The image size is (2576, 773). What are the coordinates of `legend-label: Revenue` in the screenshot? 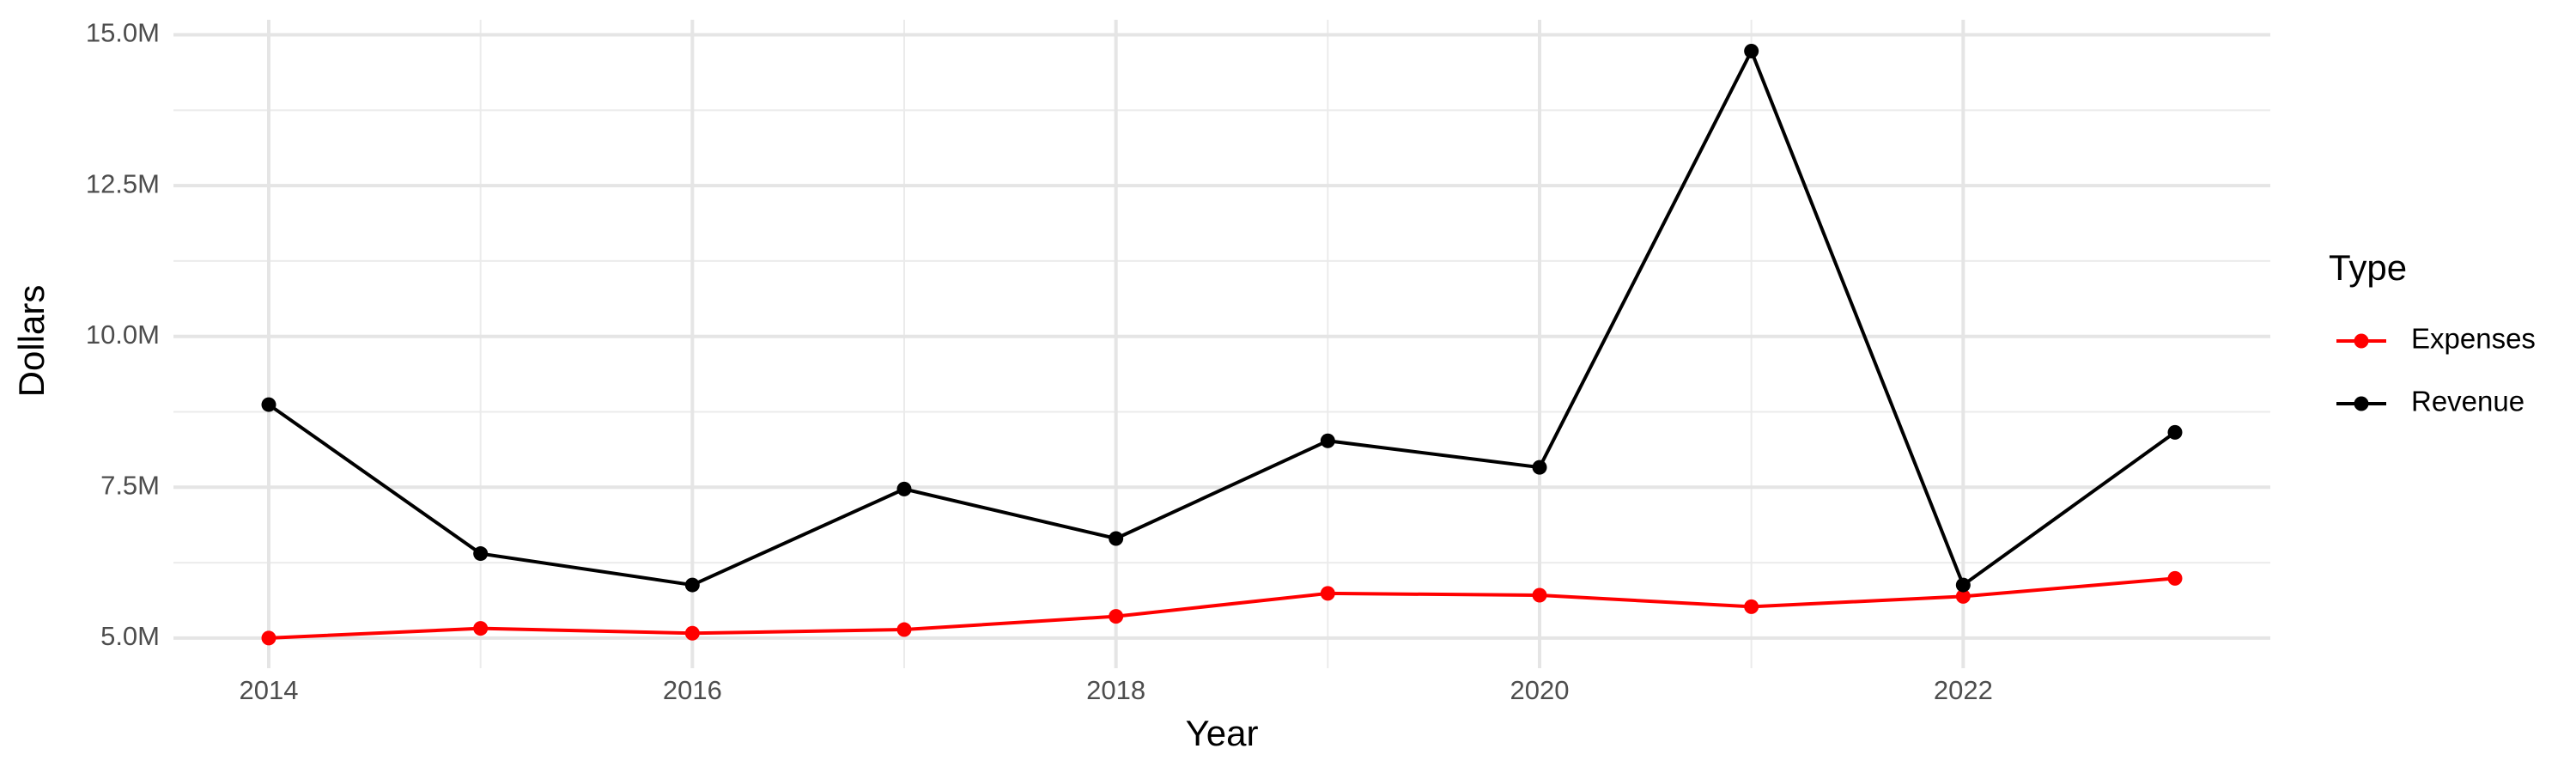 It's located at (2467, 401).